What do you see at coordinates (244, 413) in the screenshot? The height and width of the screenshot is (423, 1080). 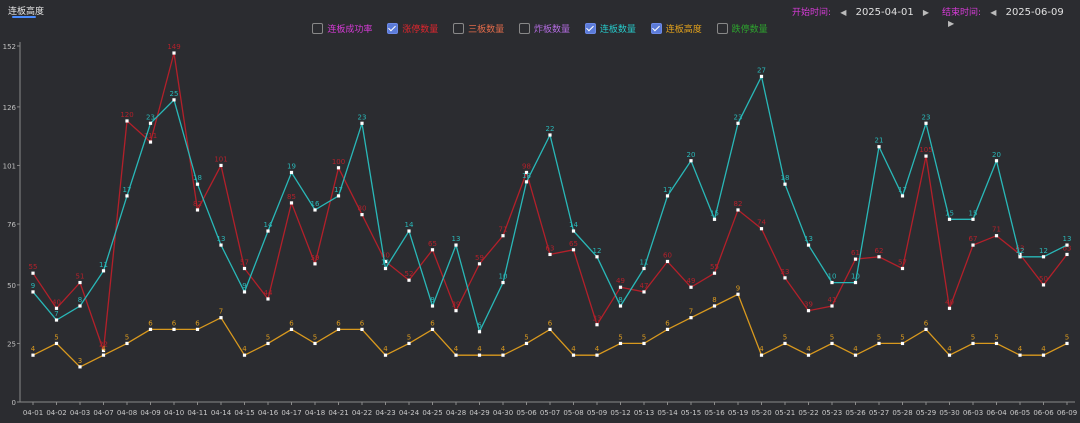 I see `x-tick-label: 04-15` at bounding box center [244, 413].